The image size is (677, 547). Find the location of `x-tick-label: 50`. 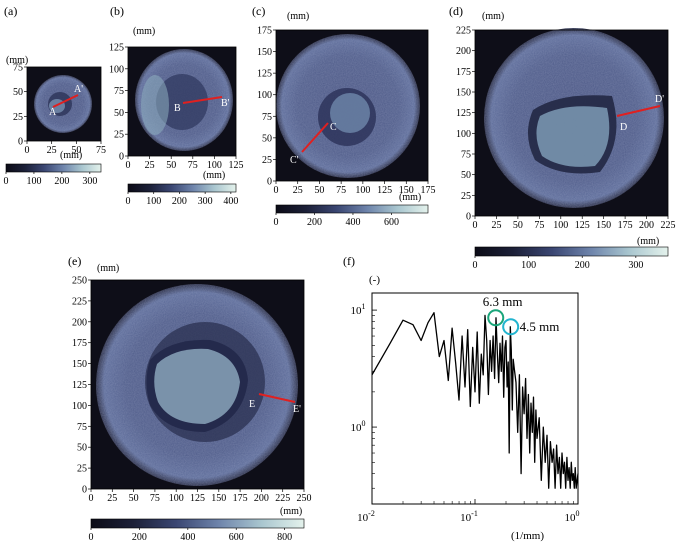

x-tick-label: 50 is located at coordinates (518, 225).